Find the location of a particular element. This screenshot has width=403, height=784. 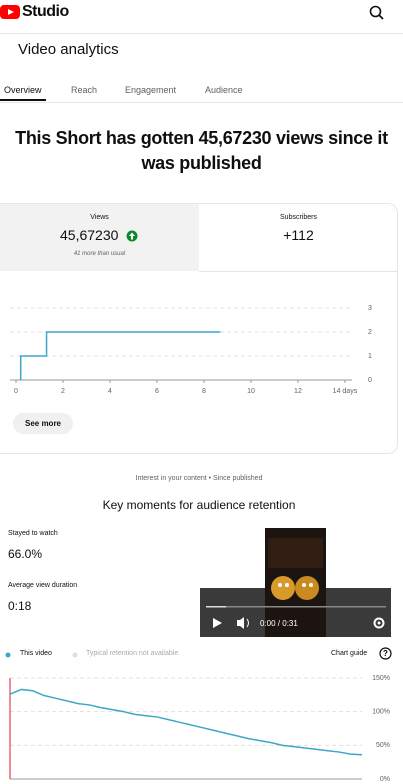

x-tick-label: 12 is located at coordinates (298, 391).